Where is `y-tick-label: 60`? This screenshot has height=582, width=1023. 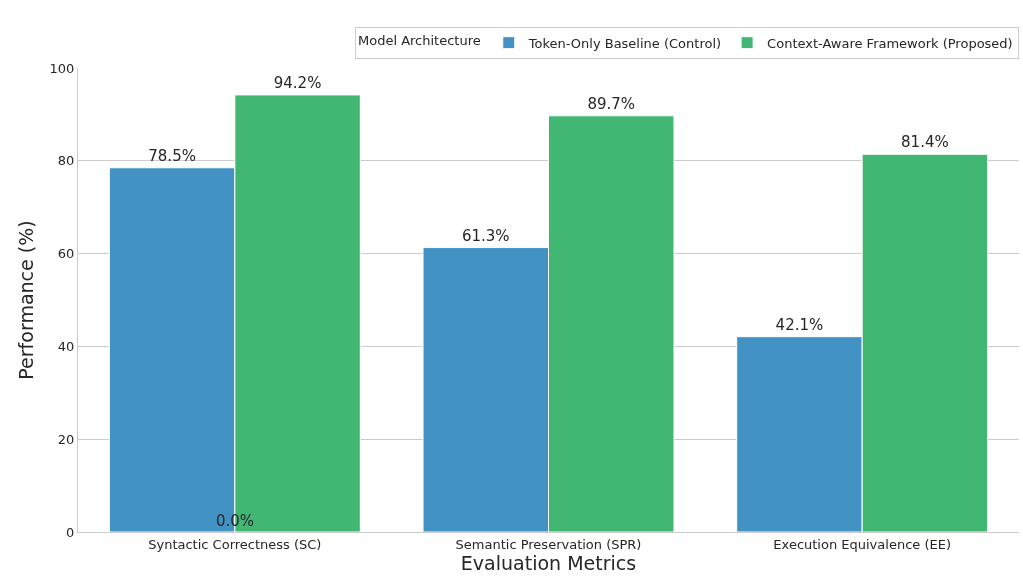
y-tick-label: 60 is located at coordinates (66, 254).